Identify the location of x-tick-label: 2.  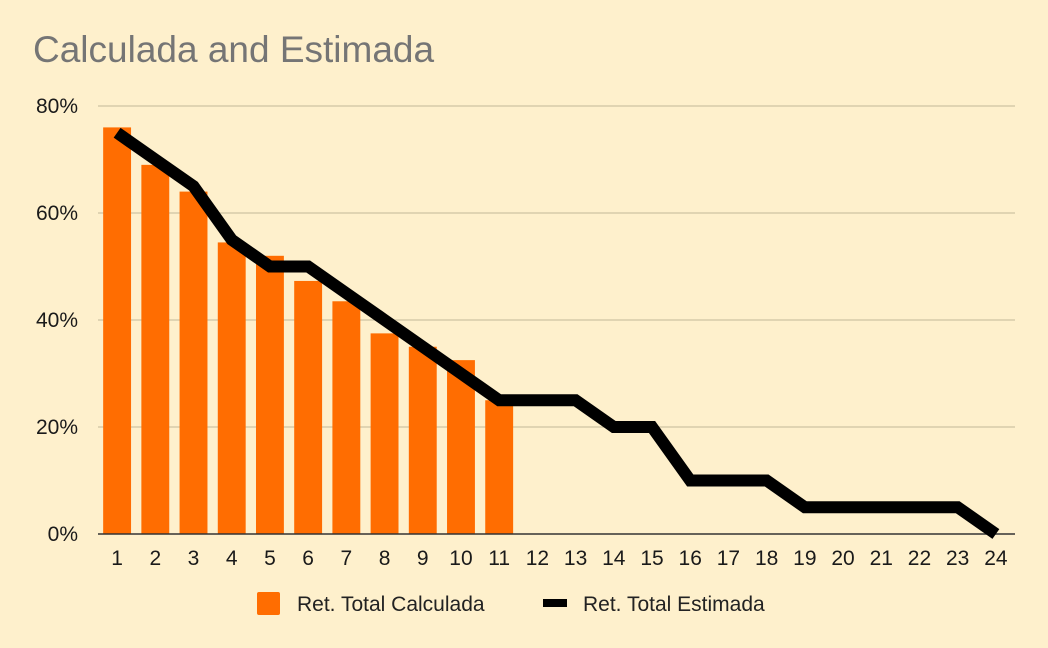
(155, 558).